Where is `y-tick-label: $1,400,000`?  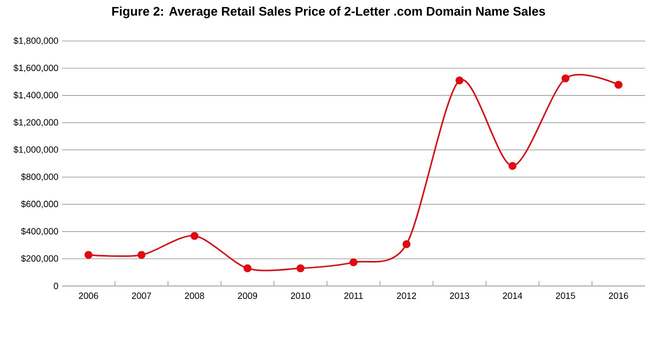
y-tick-label: $1,400,000 is located at coordinates (36, 96).